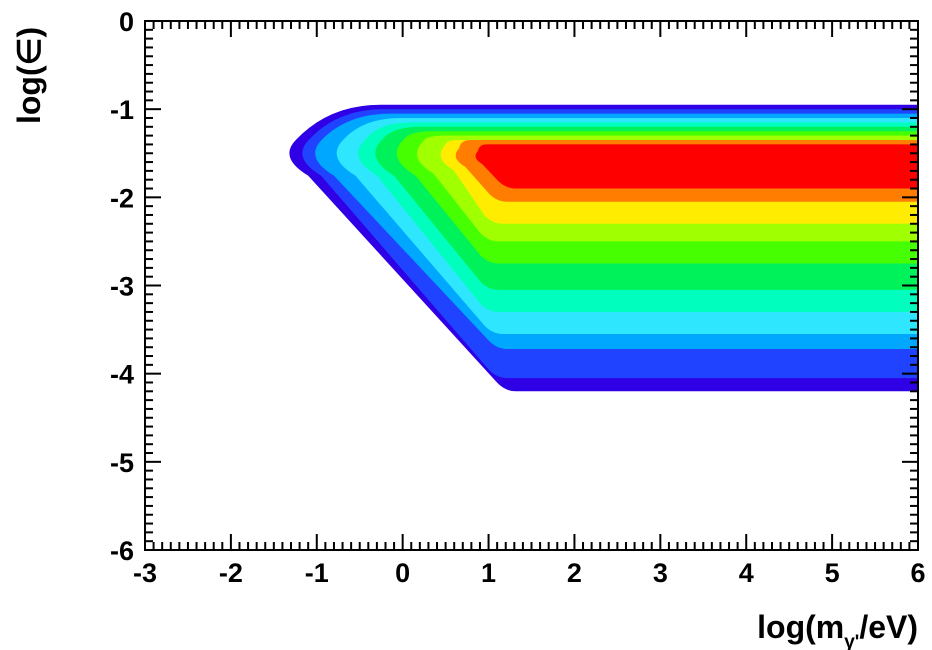 This screenshot has width=932, height=650. Describe the element at coordinates (122, 551) in the screenshot. I see `y-tick-label: -6` at that location.